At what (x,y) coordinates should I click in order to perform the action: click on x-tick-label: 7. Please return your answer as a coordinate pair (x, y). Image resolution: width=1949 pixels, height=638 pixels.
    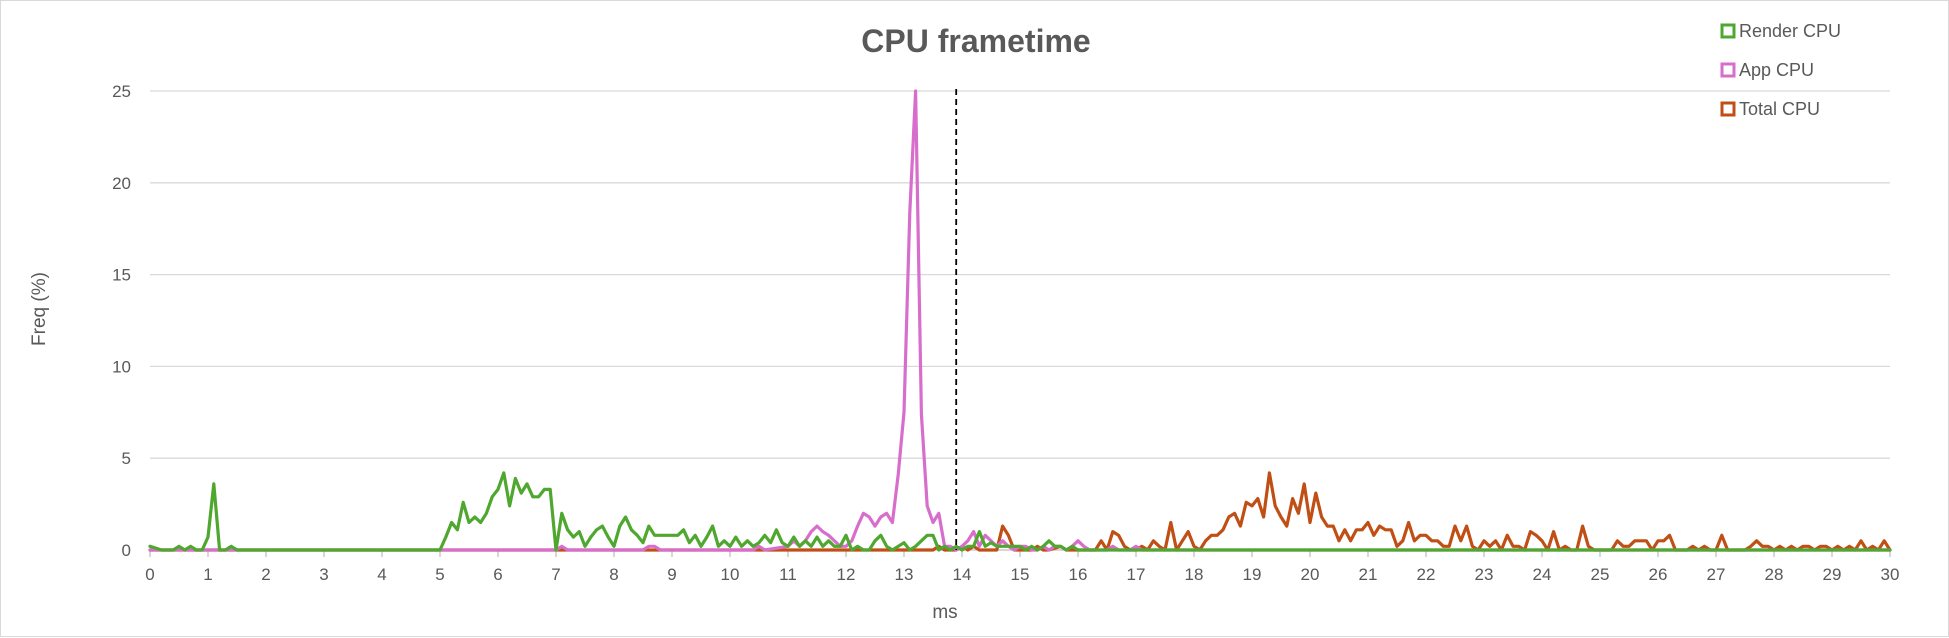
    Looking at the image, I should click on (555, 574).